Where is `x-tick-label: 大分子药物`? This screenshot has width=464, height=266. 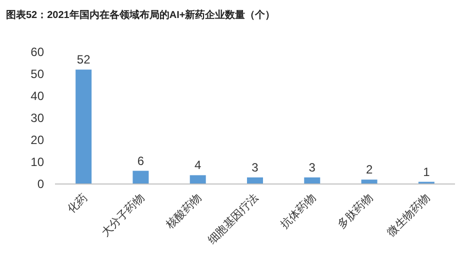 x-tick-label: 大分子药物 is located at coordinates (122, 215).